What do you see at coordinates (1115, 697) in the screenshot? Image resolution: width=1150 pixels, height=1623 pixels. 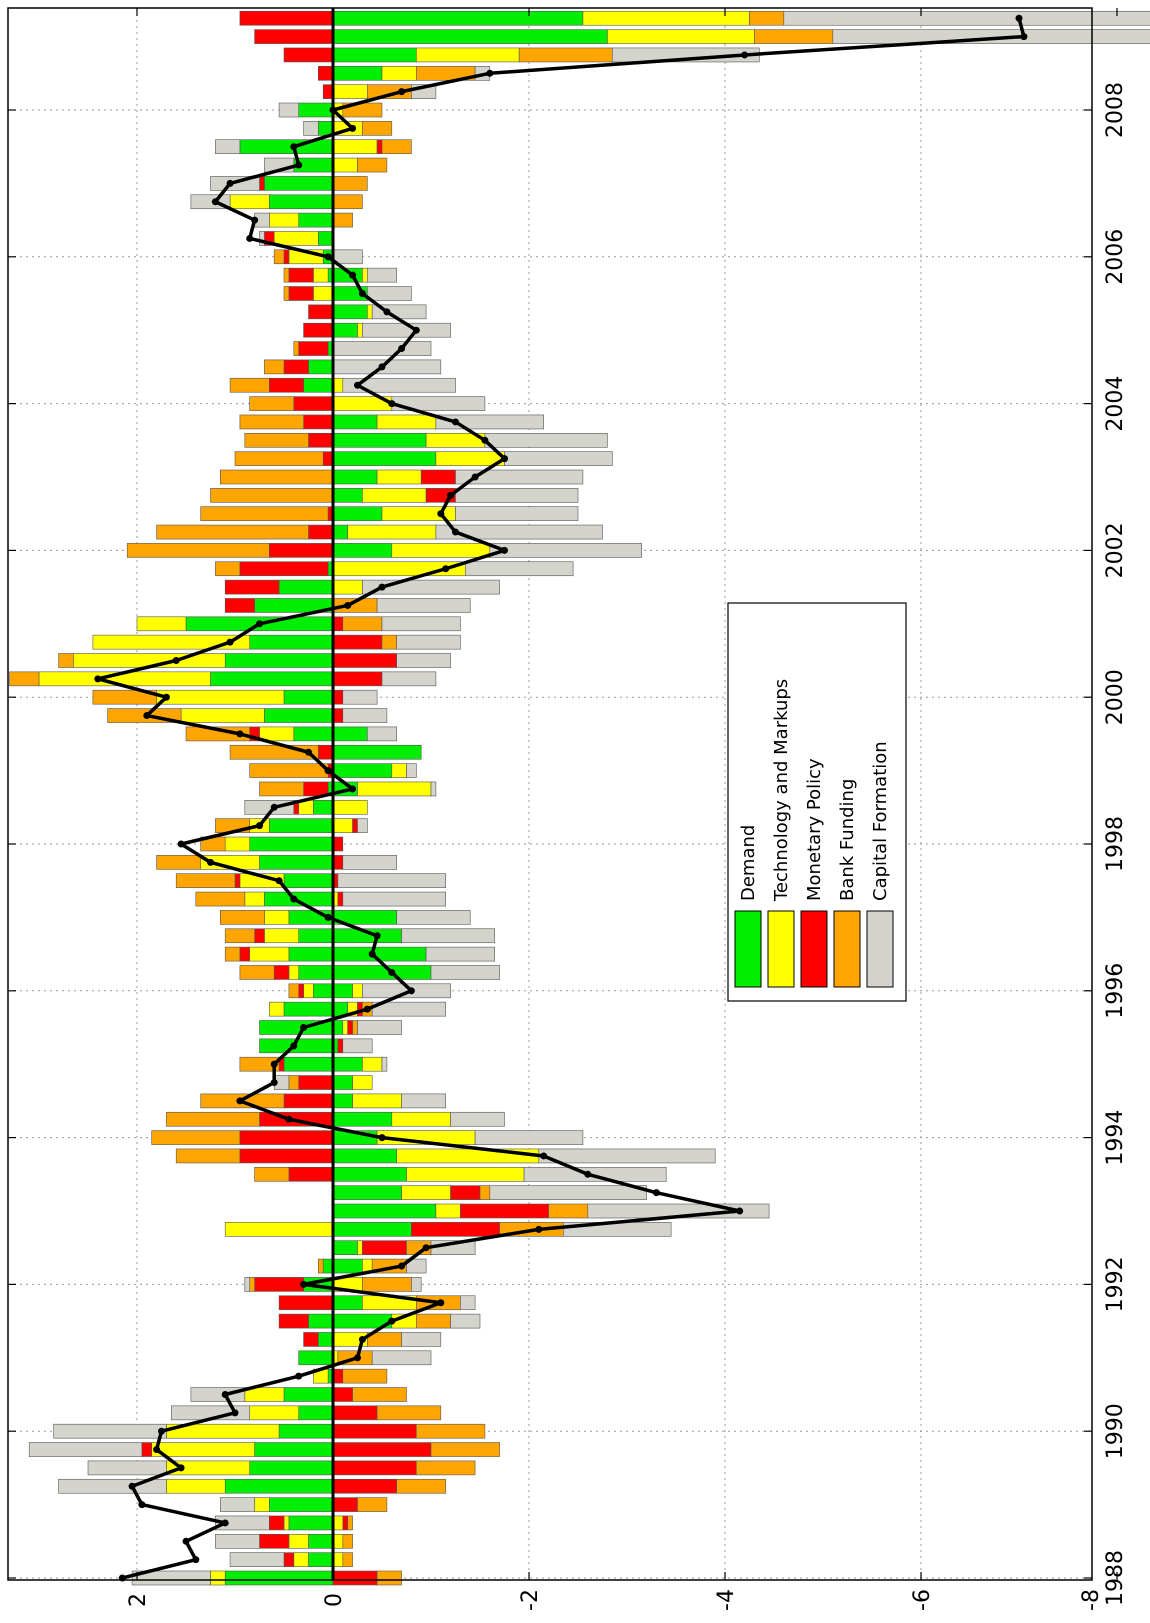 I see `year-tick-label: 2000` at bounding box center [1115, 697].